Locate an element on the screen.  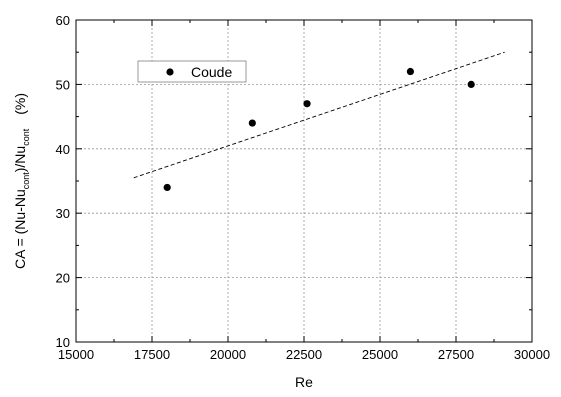
x-tick-label: 22500 is located at coordinates (304, 354).